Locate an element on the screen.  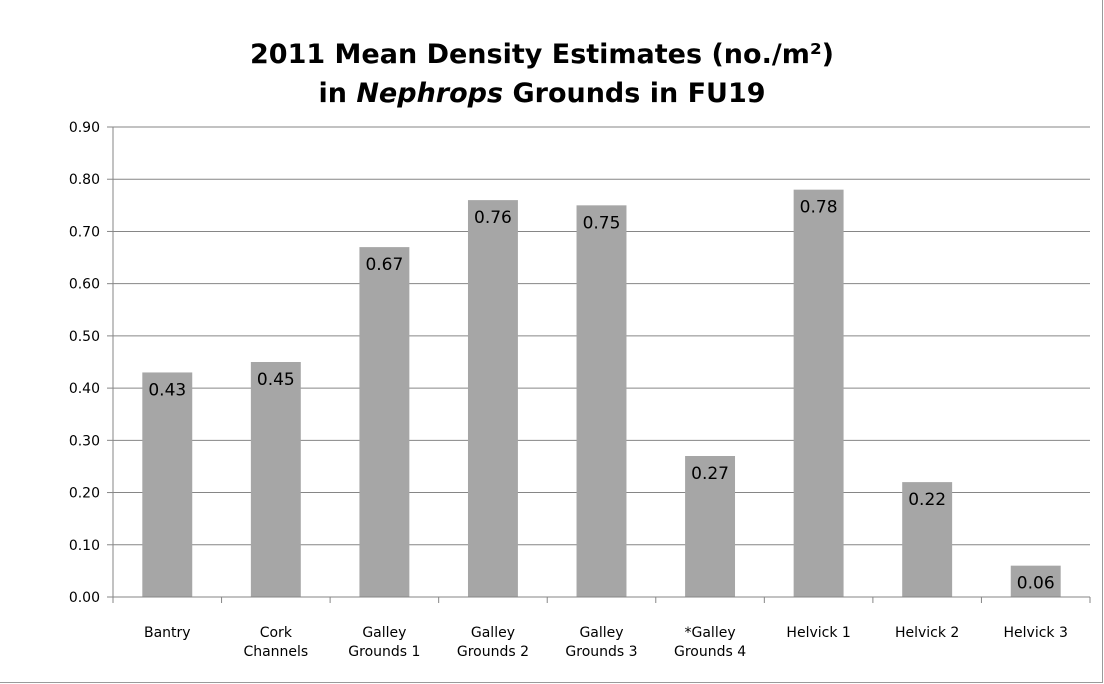
chart-title-part: Grounds in FU19 is located at coordinates (634, 93).